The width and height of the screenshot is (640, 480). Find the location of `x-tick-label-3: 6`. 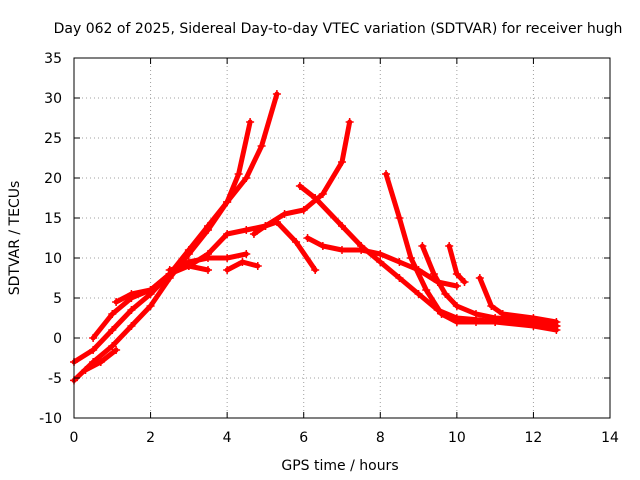

x-tick-label-3: 6 is located at coordinates (303, 438).